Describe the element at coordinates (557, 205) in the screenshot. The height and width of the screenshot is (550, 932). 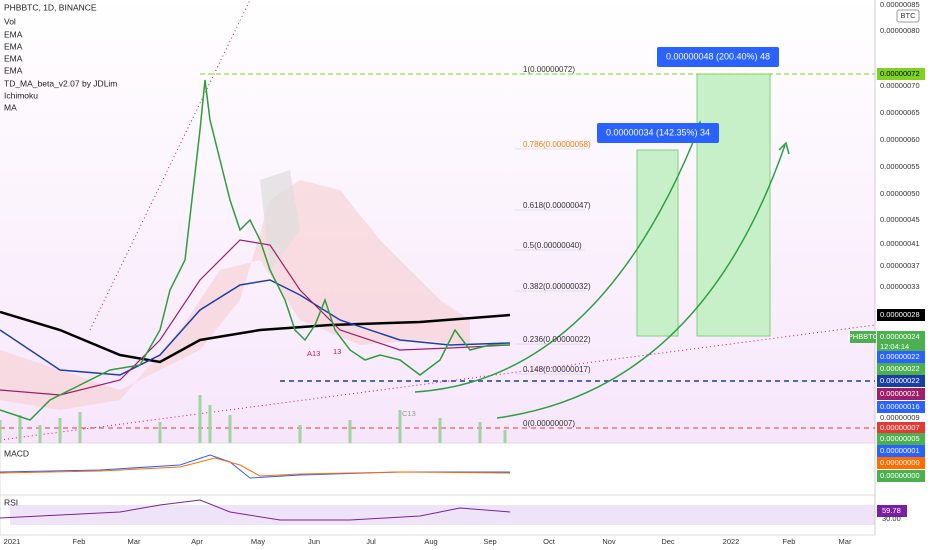
I see `fib-label: 0.618(0.00000047)` at that location.